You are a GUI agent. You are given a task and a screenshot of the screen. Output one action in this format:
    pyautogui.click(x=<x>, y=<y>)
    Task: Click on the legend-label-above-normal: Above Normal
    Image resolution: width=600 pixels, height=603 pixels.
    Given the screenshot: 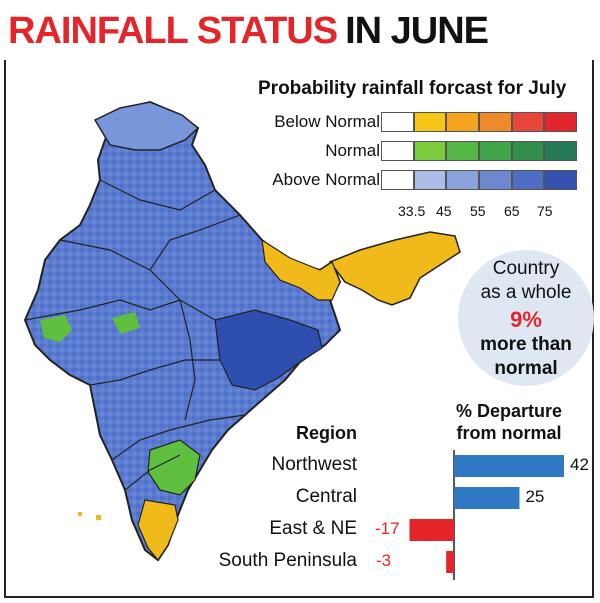 What is the action you would take?
    pyautogui.click(x=326, y=179)
    